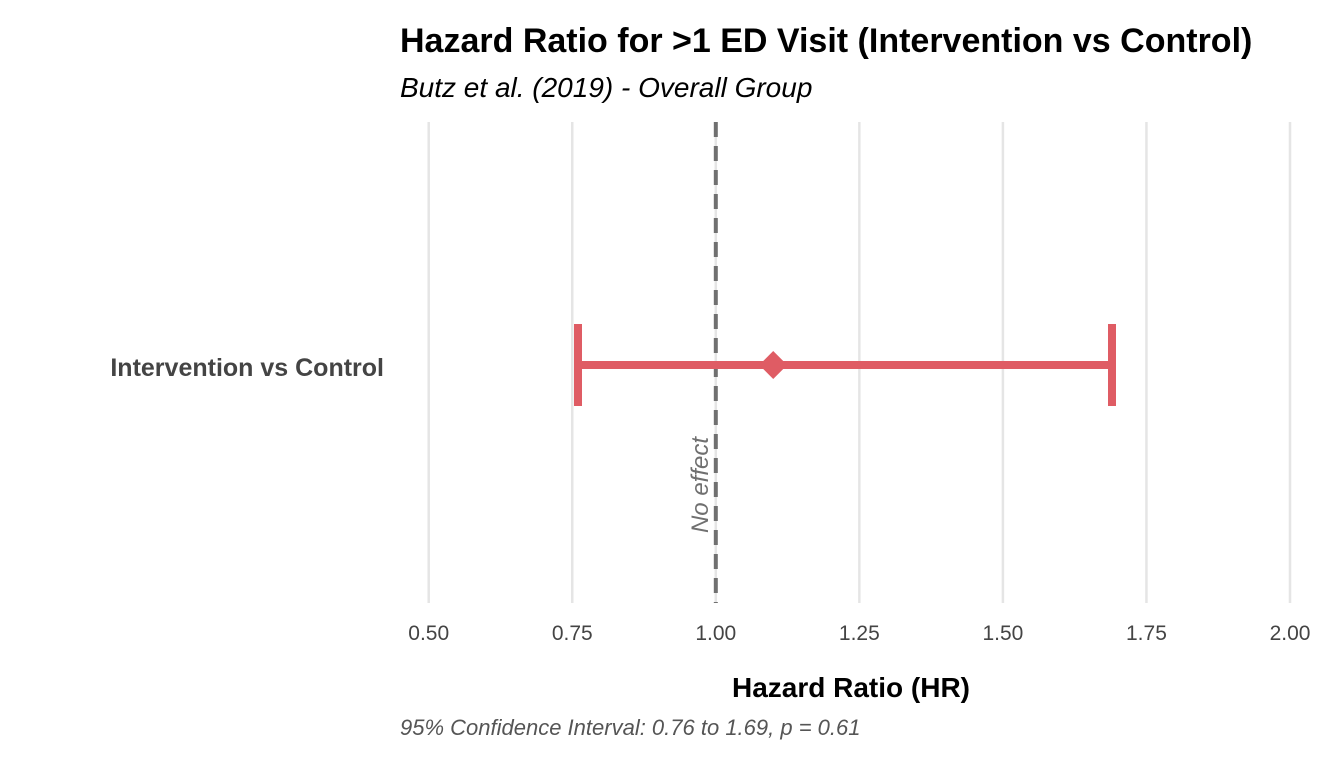 The image size is (1344, 768). I want to click on x-tick-label: 0.75, so click(572, 633).